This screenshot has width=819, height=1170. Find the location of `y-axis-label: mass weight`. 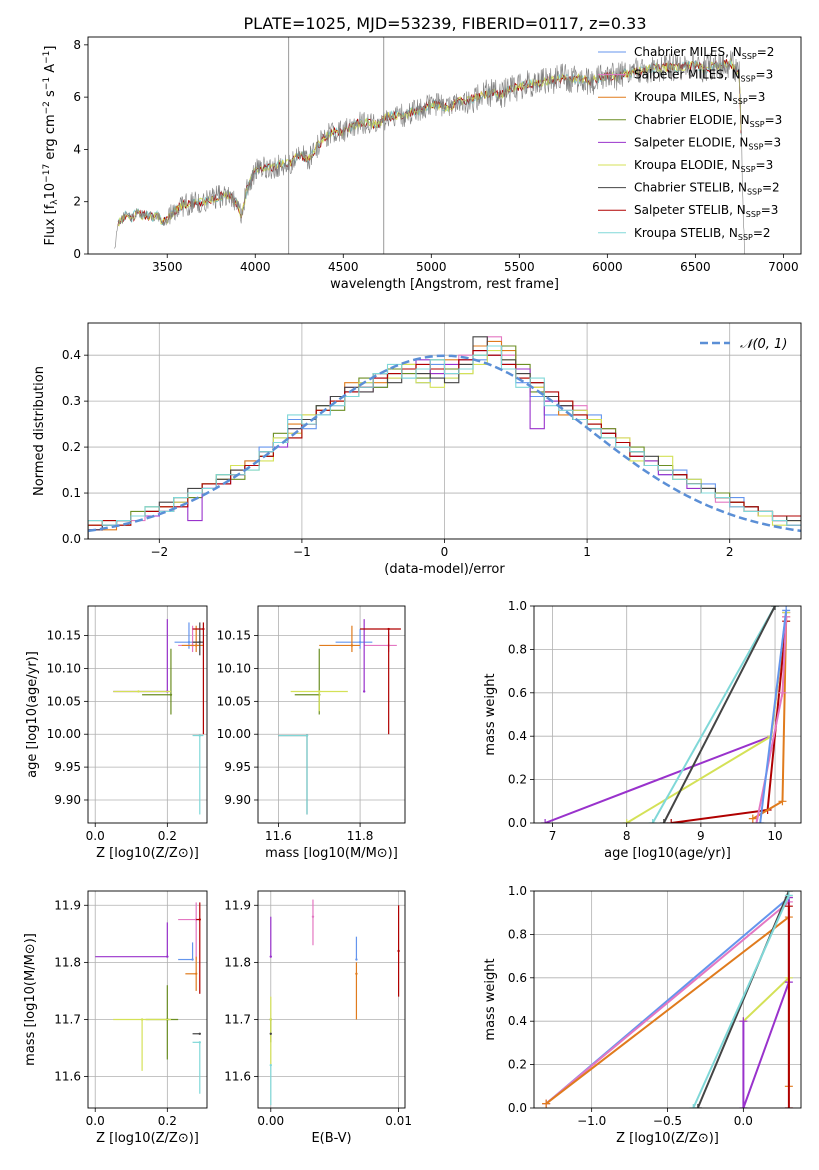

y-axis-label: mass weight is located at coordinates (490, 714).